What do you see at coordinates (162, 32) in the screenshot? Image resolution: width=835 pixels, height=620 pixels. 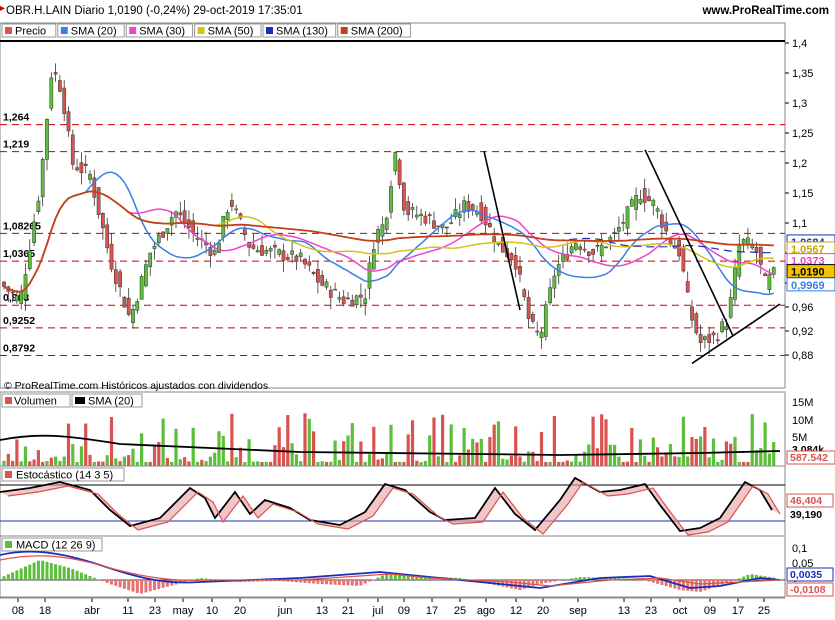 I see `legend-label: SMA (30)` at bounding box center [162, 32].